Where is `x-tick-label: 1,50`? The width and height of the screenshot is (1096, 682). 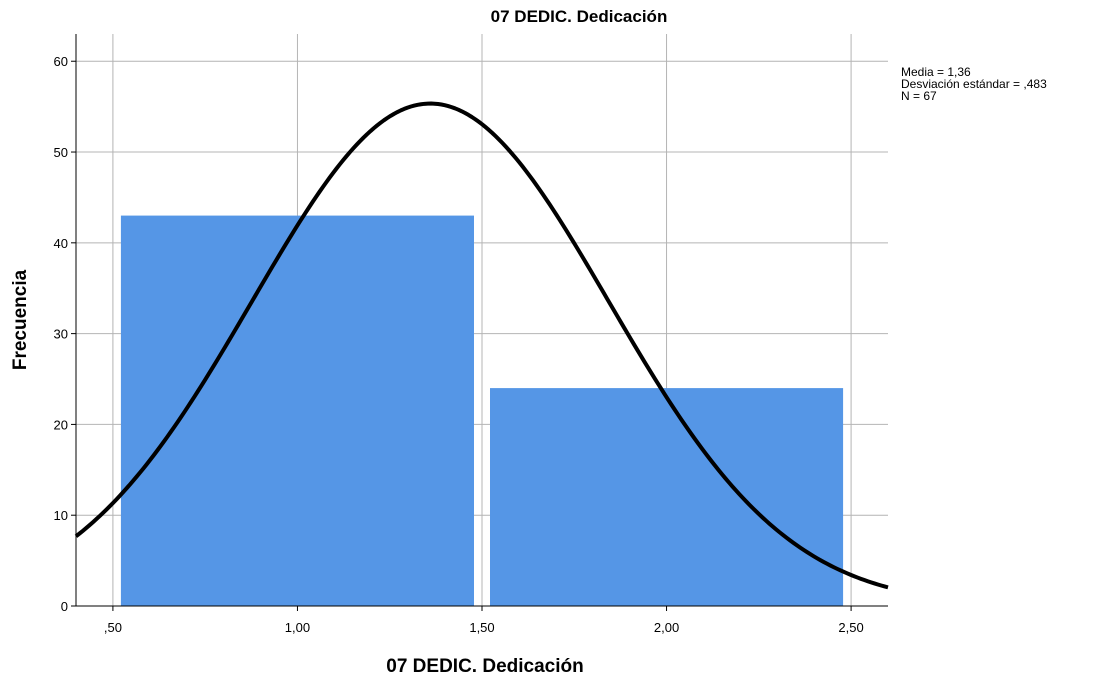
x-tick-label: 1,50 is located at coordinates (481, 627).